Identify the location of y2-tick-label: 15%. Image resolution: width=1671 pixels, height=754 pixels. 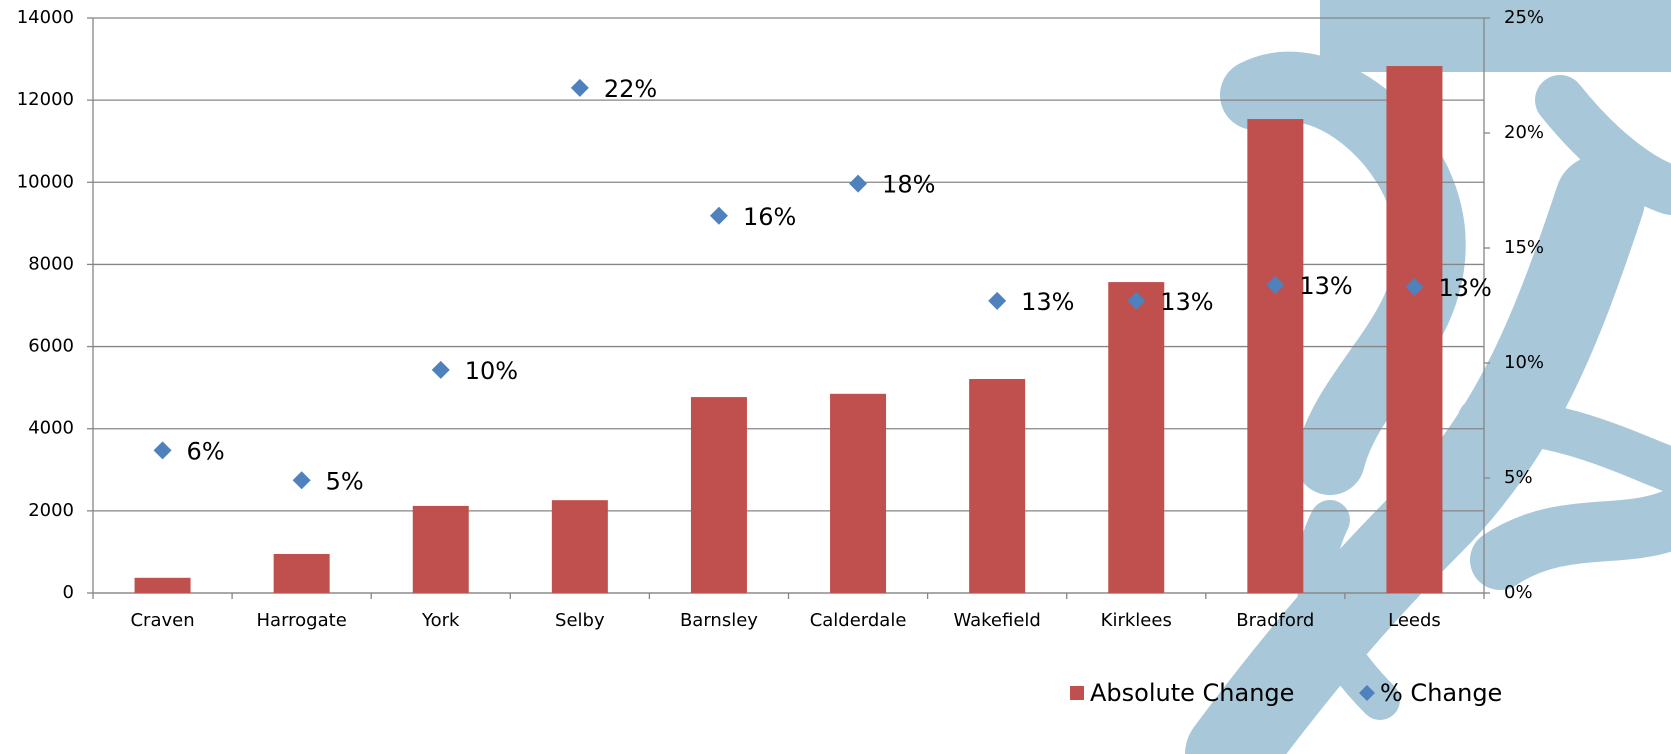
(1524, 247).